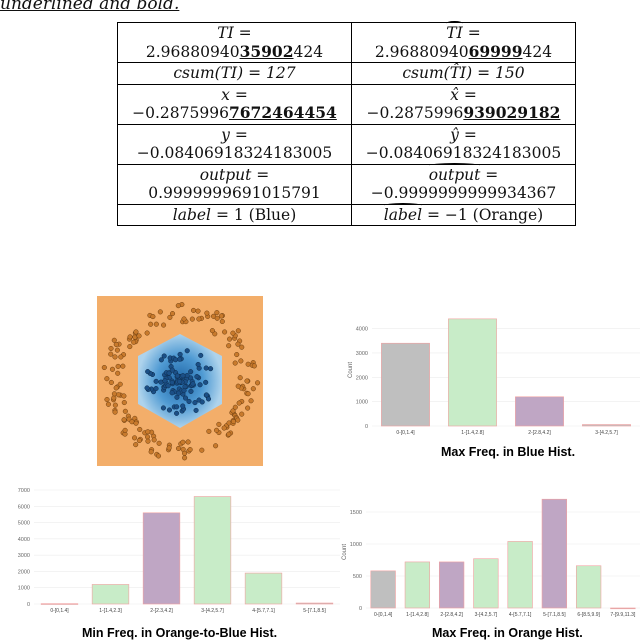  Describe the element at coordinates (623, 615) in the screenshot. I see `x-tick-label: 7-[9.9,11.3]` at that location.